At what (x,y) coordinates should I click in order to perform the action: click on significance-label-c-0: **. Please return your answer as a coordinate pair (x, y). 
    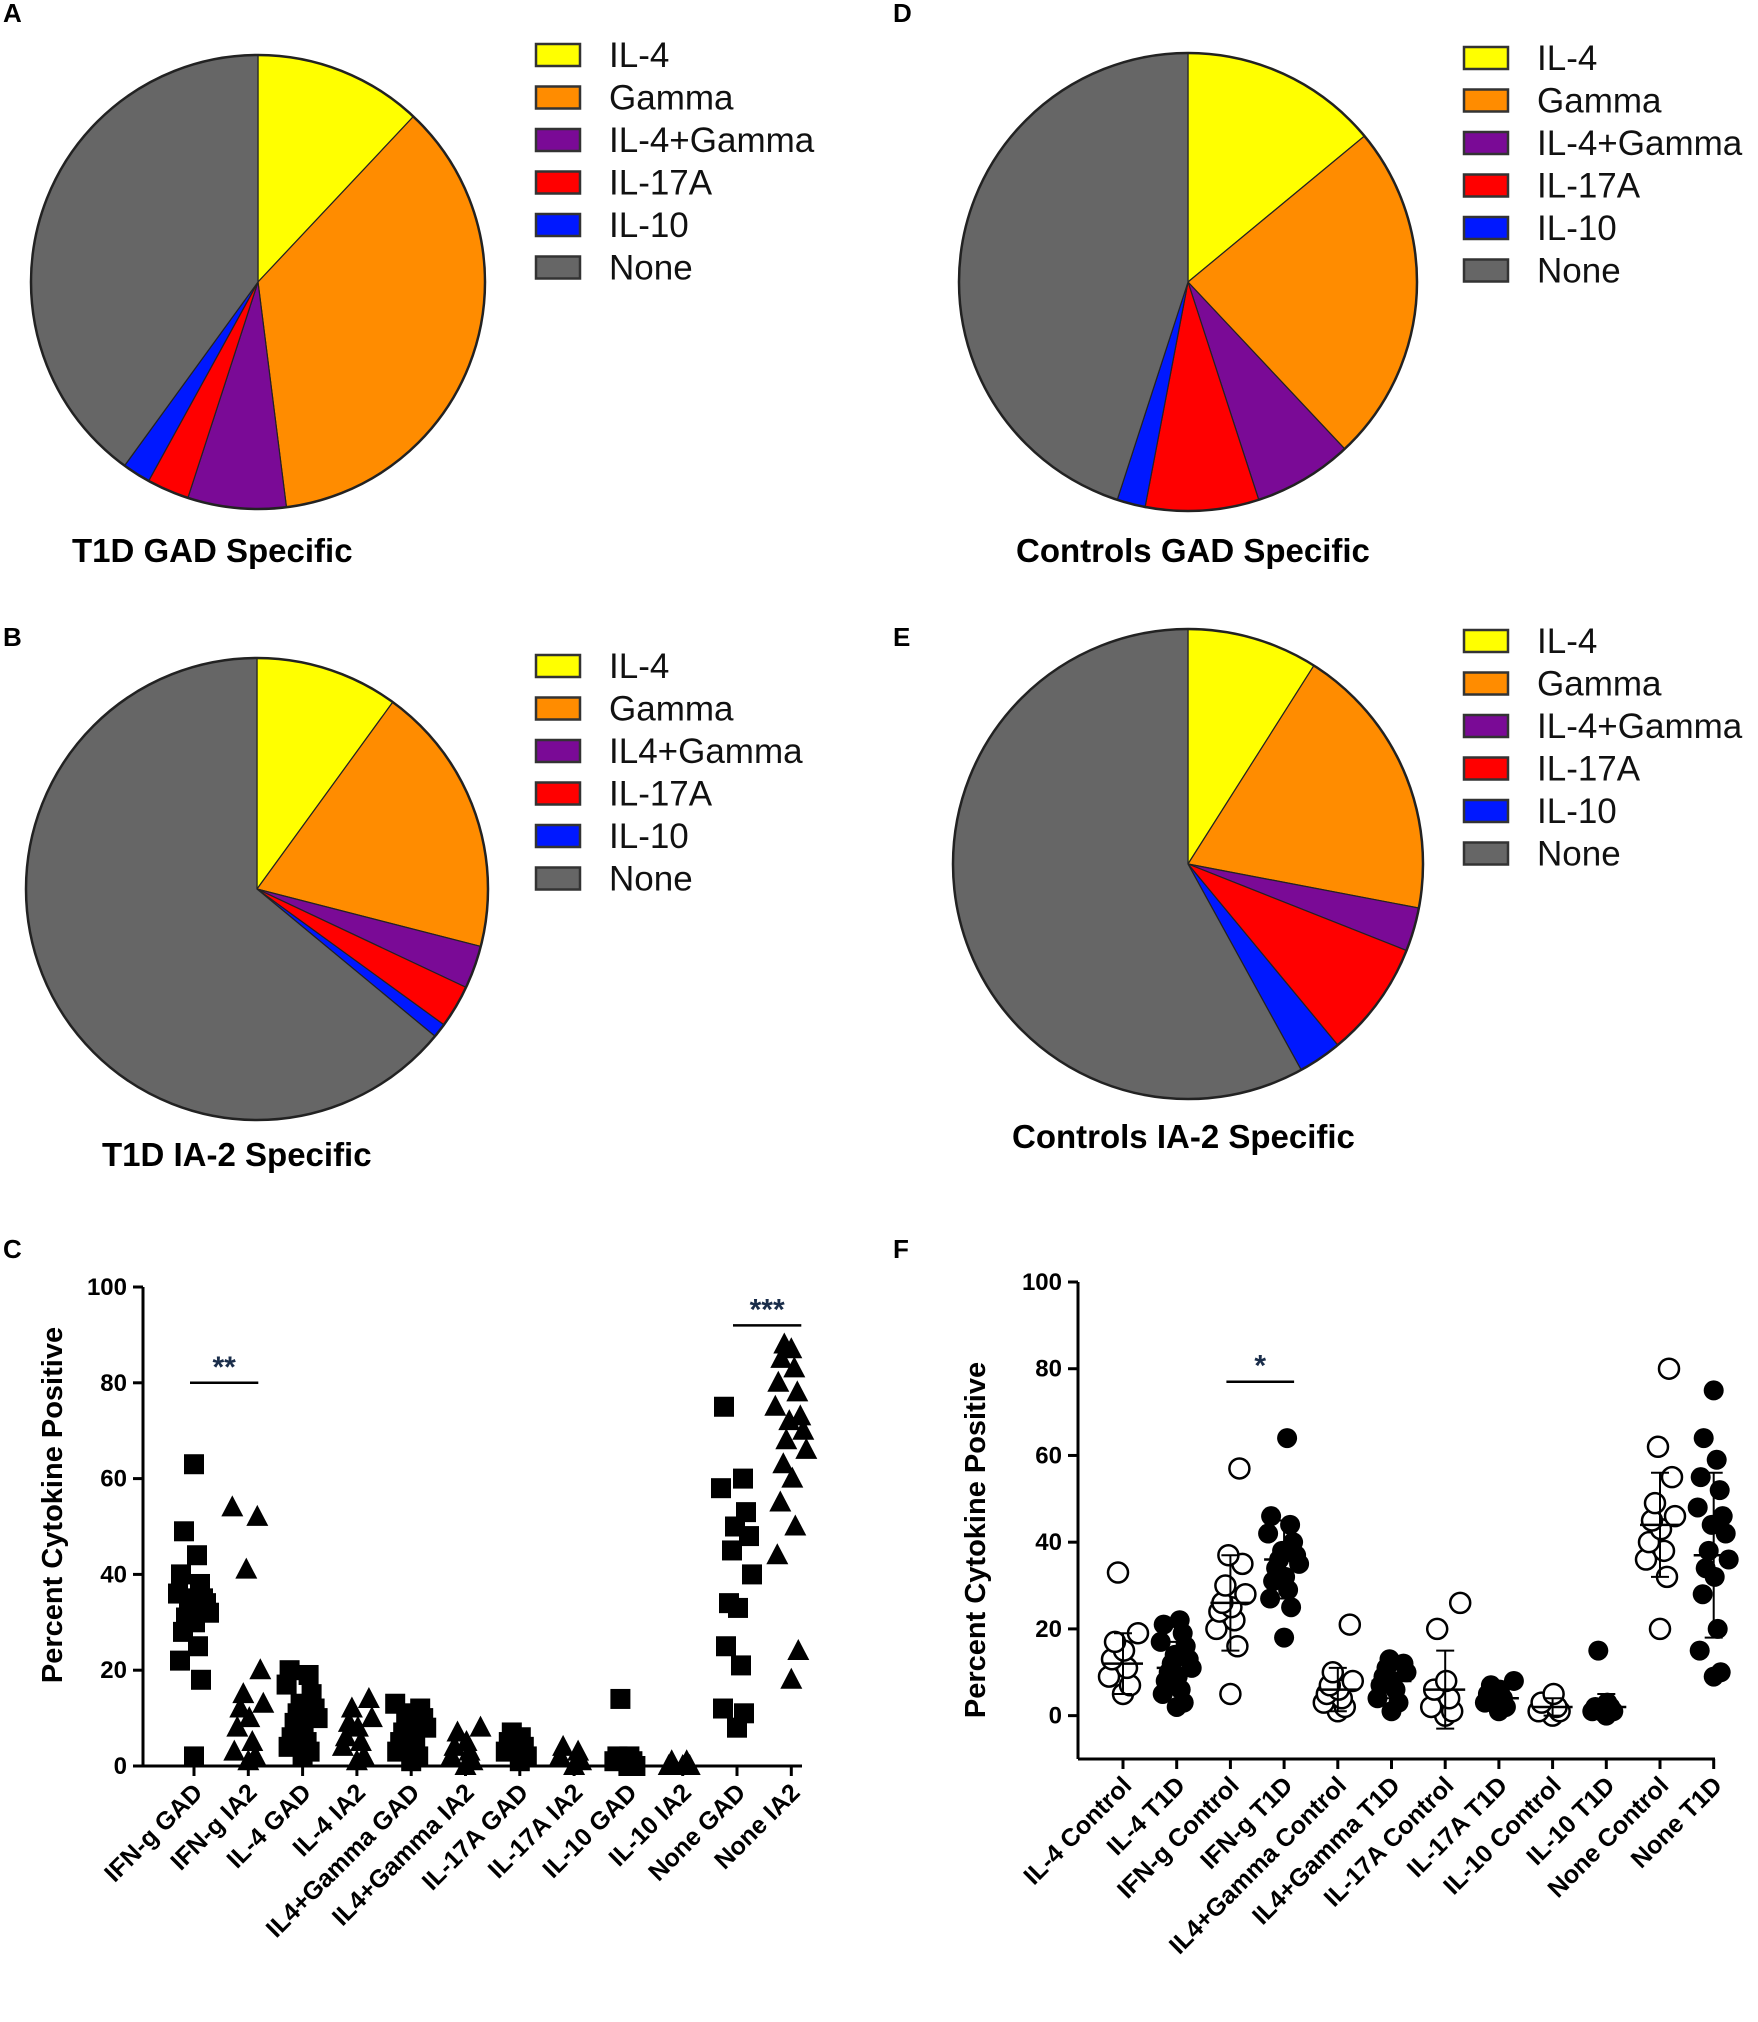
    Looking at the image, I should click on (224, 1367).